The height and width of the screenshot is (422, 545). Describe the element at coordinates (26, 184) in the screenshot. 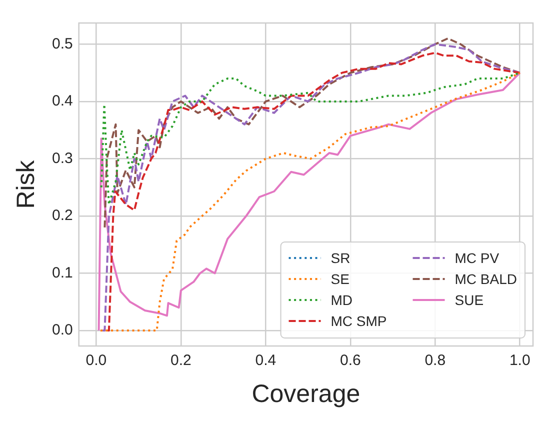

I see `y-axis-title: Risk` at that location.